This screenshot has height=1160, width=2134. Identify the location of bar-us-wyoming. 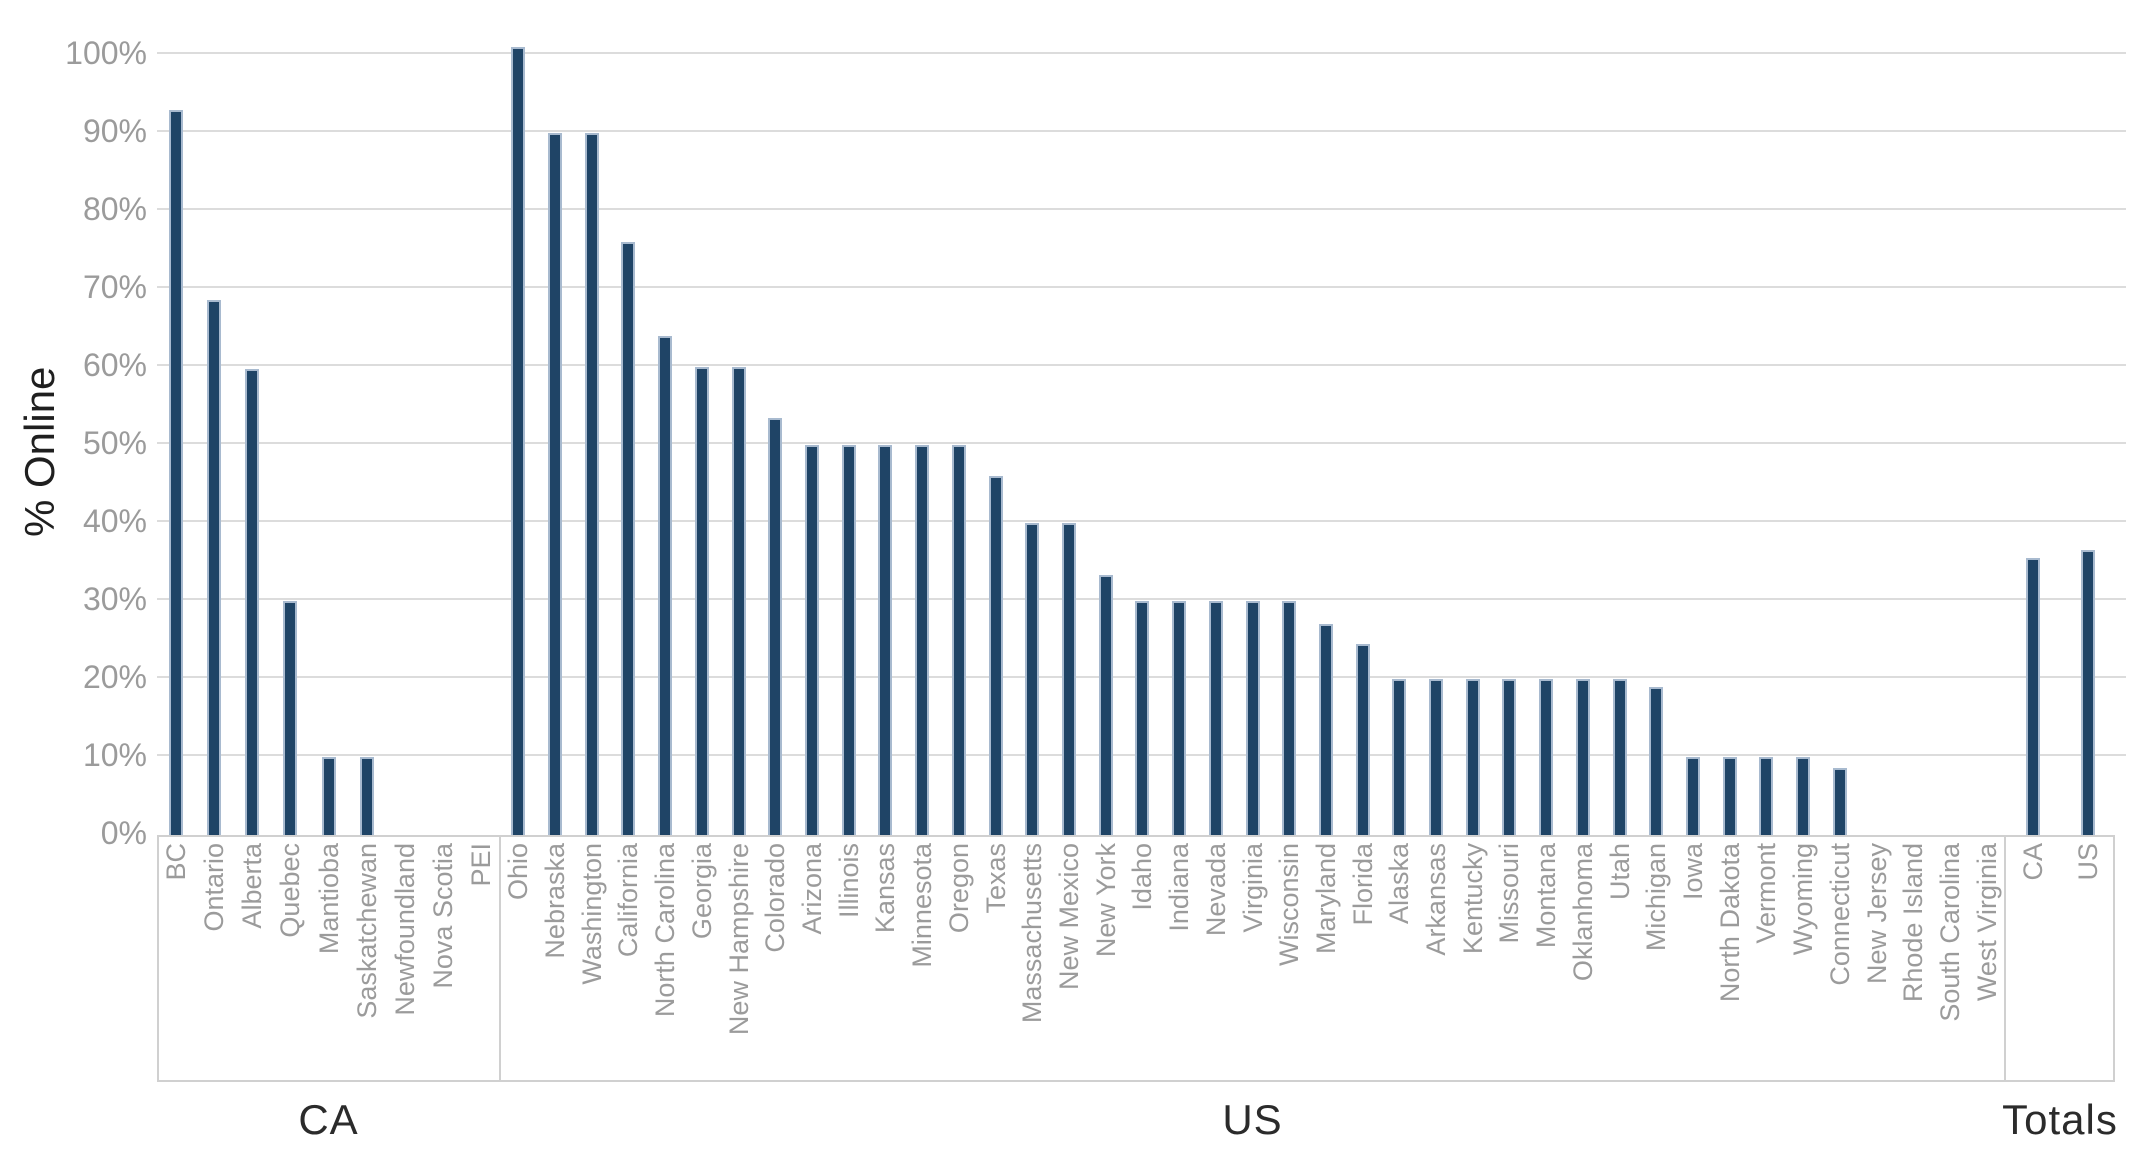
(1803, 796).